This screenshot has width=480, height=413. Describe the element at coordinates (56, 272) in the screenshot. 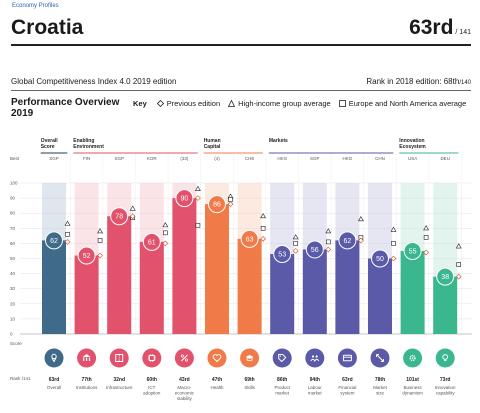

I see `bar-column: SGP 62 63rd Overall` at that location.